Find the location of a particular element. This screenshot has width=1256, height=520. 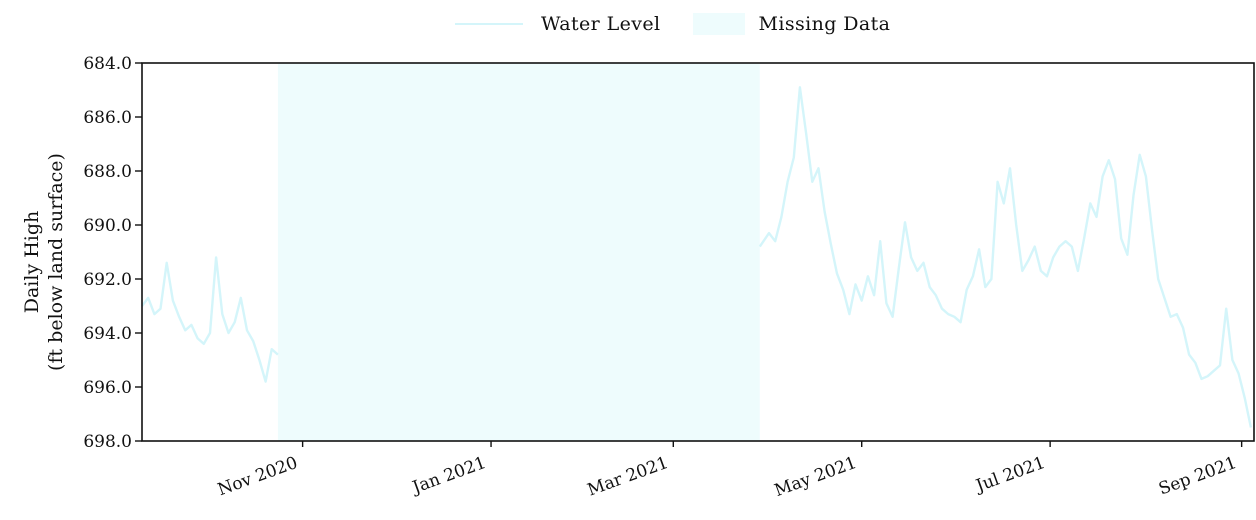

y-tick-label: 696.0 is located at coordinates (107, 388).